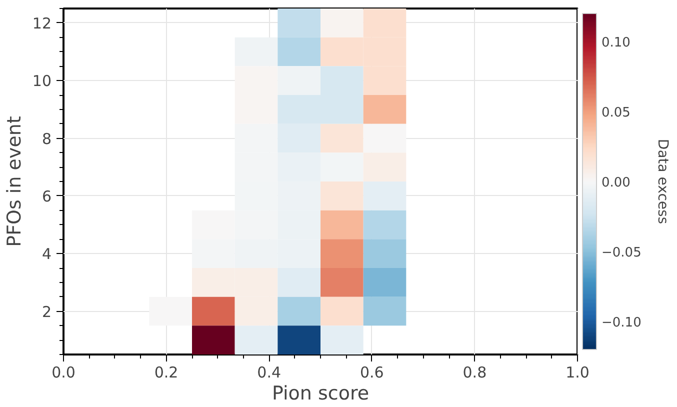 This screenshot has width=677, height=407. I want to click on color-bar-title: Data excess, so click(662, 181).